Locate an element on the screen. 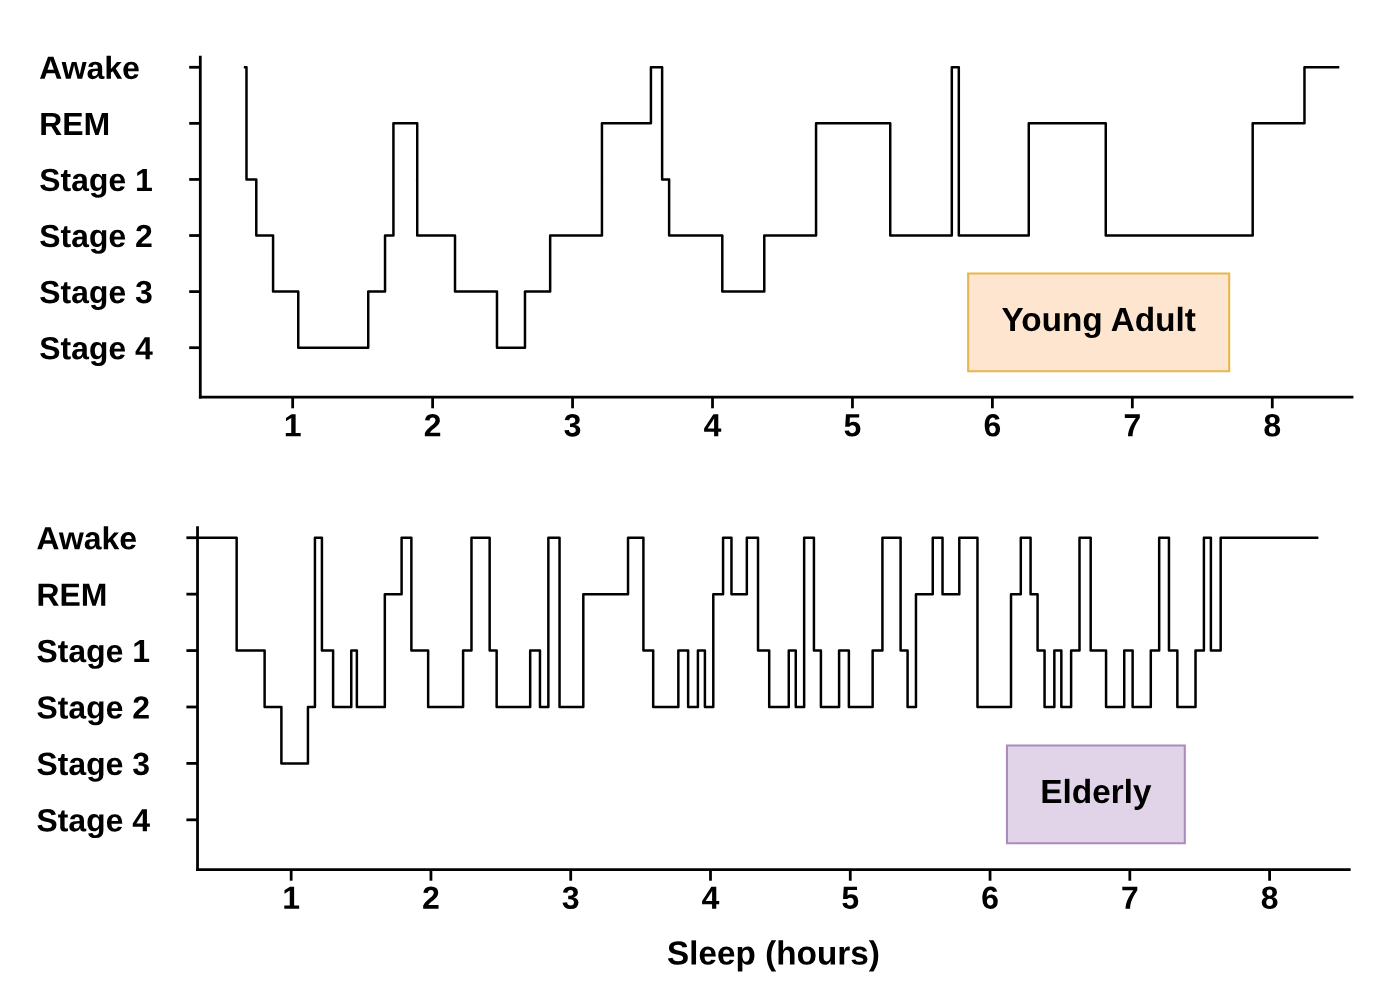 Image resolution: width=1391 pixels, height=1003 pixels. annotation: Elderly is located at coordinates (1097, 794).